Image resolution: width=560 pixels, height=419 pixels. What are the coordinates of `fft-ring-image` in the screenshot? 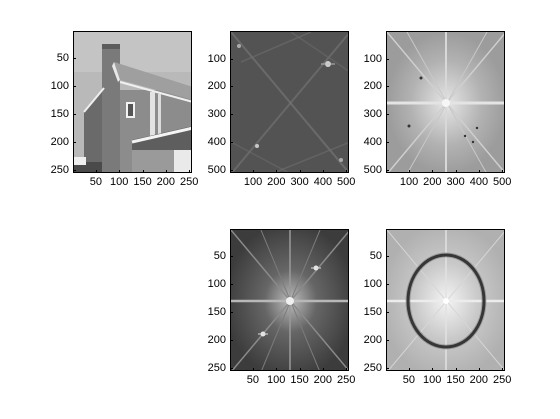 It's located at (445, 300).